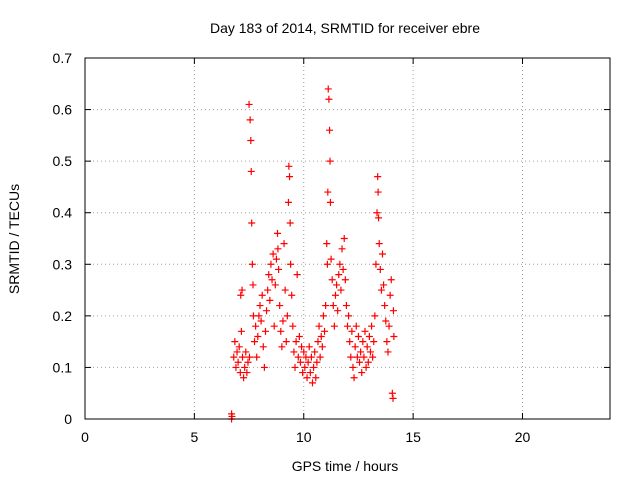  What do you see at coordinates (523, 437) in the screenshot?
I see `x-tick-label: 20` at bounding box center [523, 437].